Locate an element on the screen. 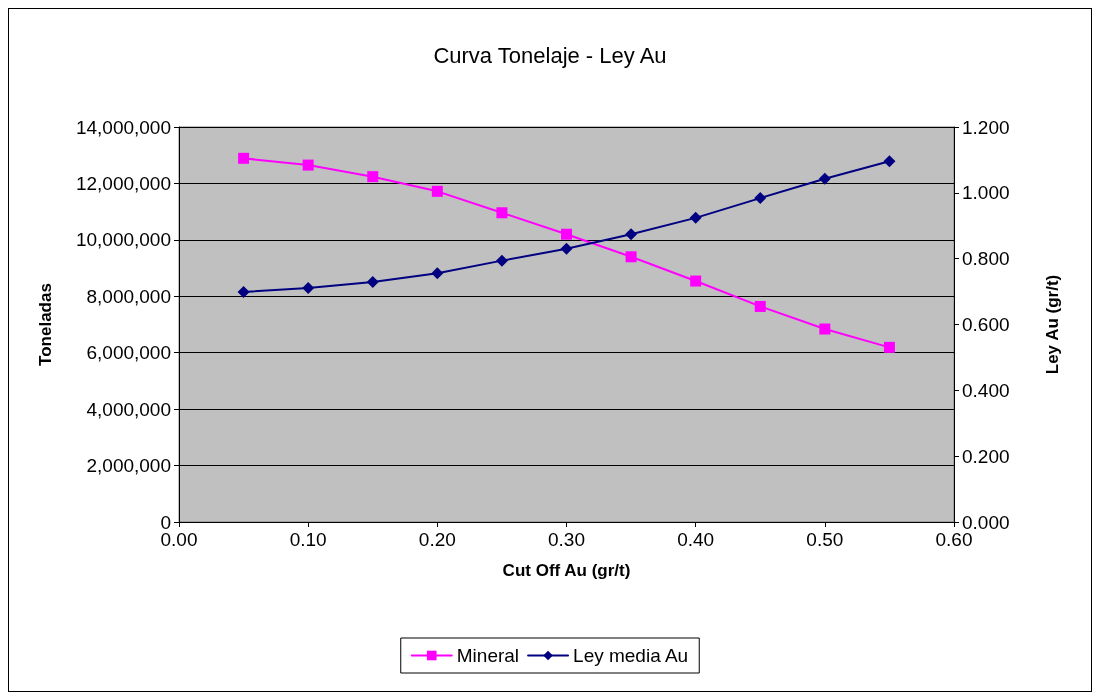 Image resolution: width=1102 pixels, height=700 pixels. y-tick-label: 12,000,000 is located at coordinates (123, 183).